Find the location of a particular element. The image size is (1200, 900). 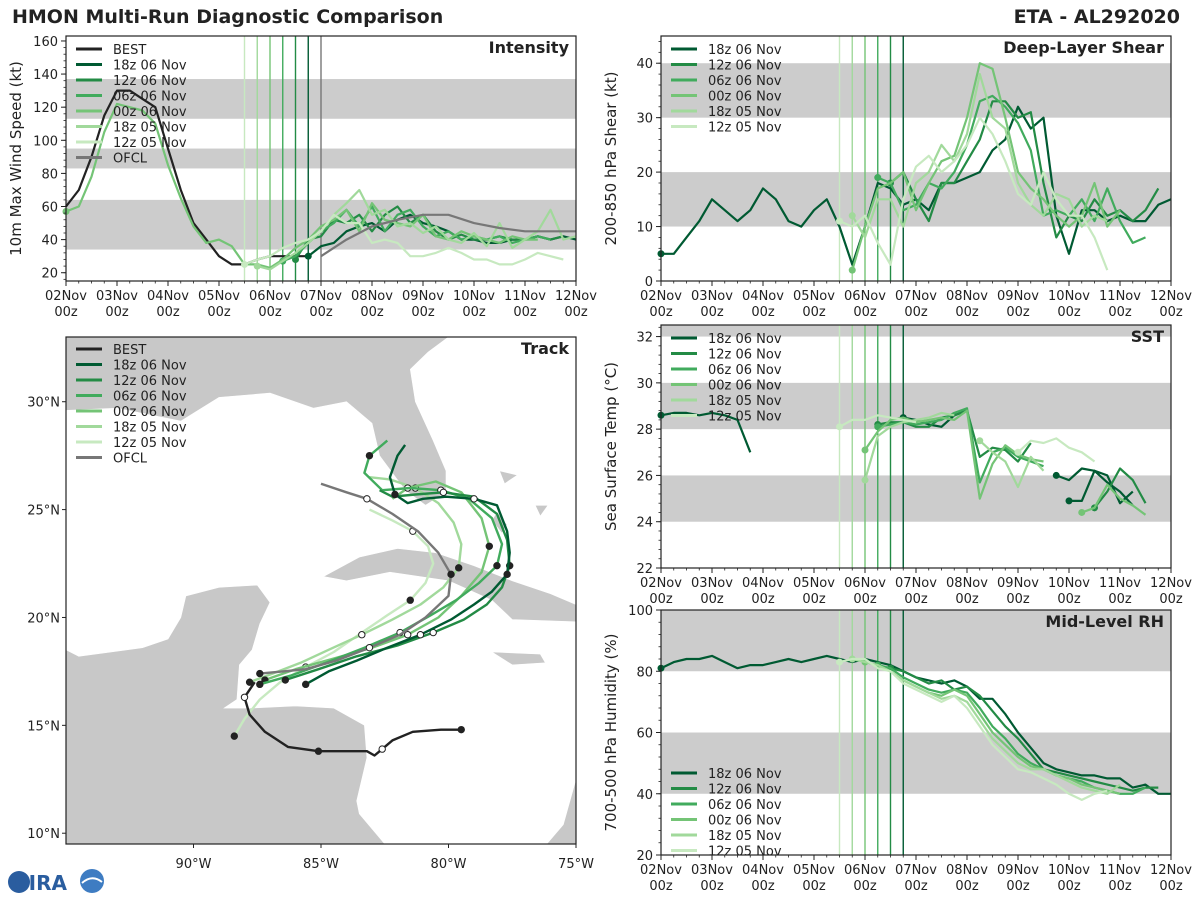

series-18z-05-nov is located at coordinates (417, 229).